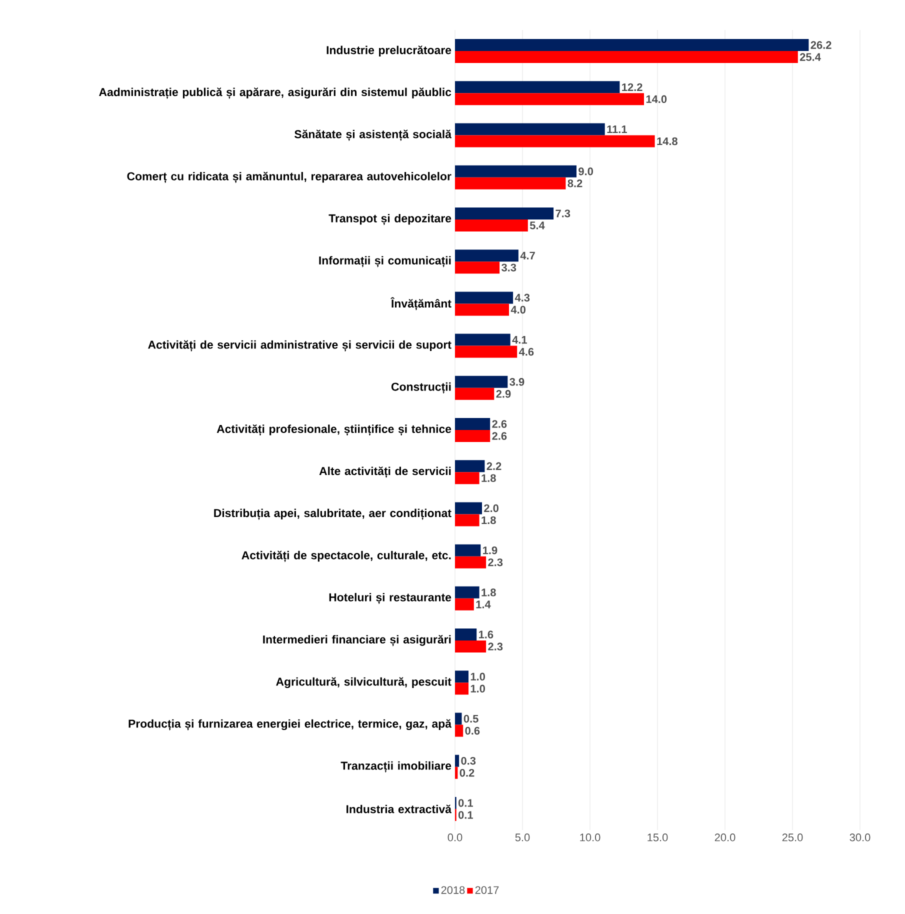 This screenshot has height=914, width=905. What do you see at coordinates (585, 172) in the screenshot?
I see `data-label: 9.0` at bounding box center [585, 172].